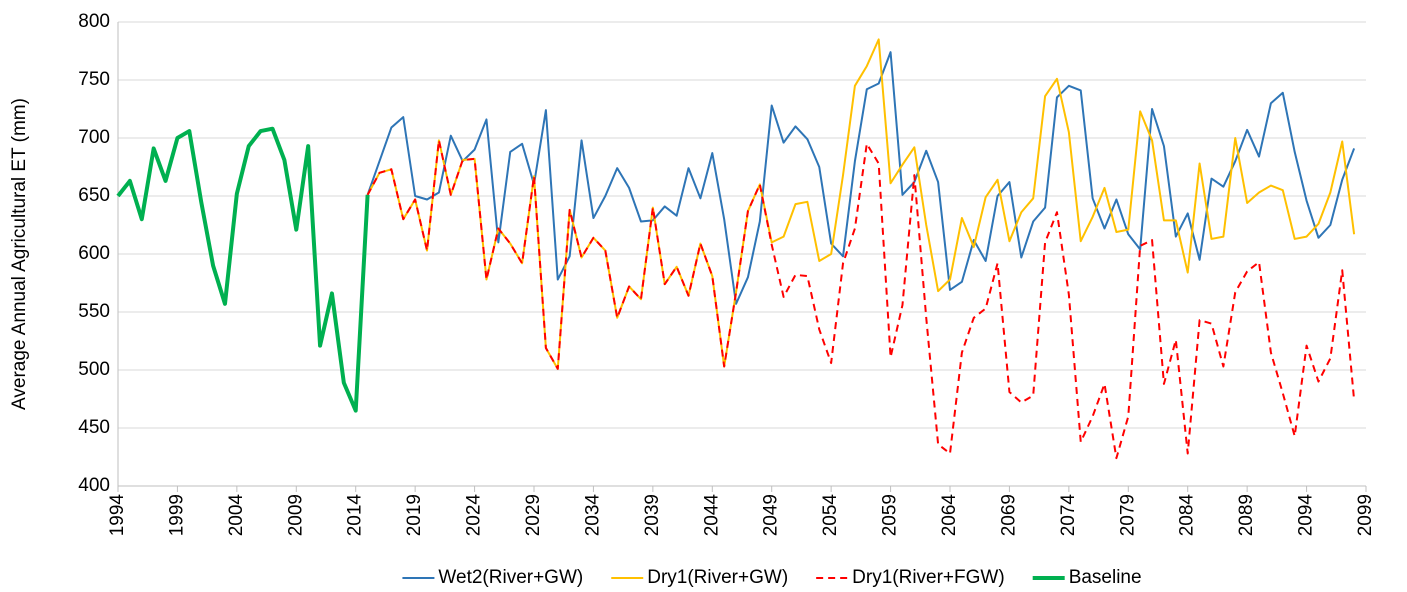  Describe the element at coordinates (717, 577) in the screenshot. I see `legend-label: Dry1(River+GW)` at that location.